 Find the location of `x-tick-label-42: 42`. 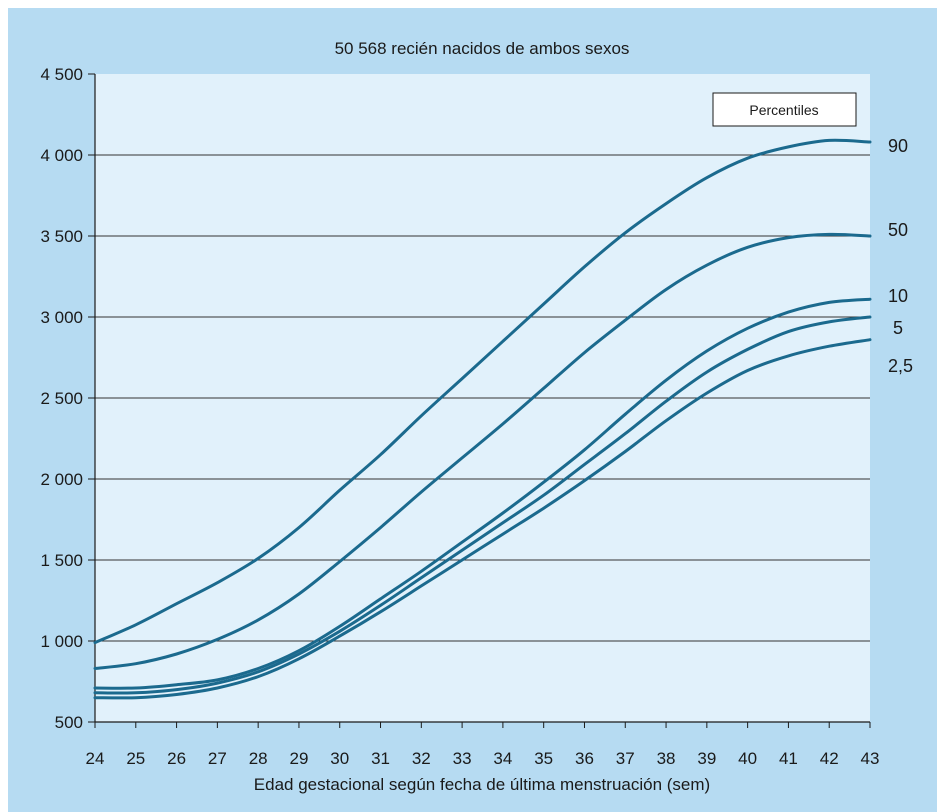

x-tick-label-42: 42 is located at coordinates (829, 758).